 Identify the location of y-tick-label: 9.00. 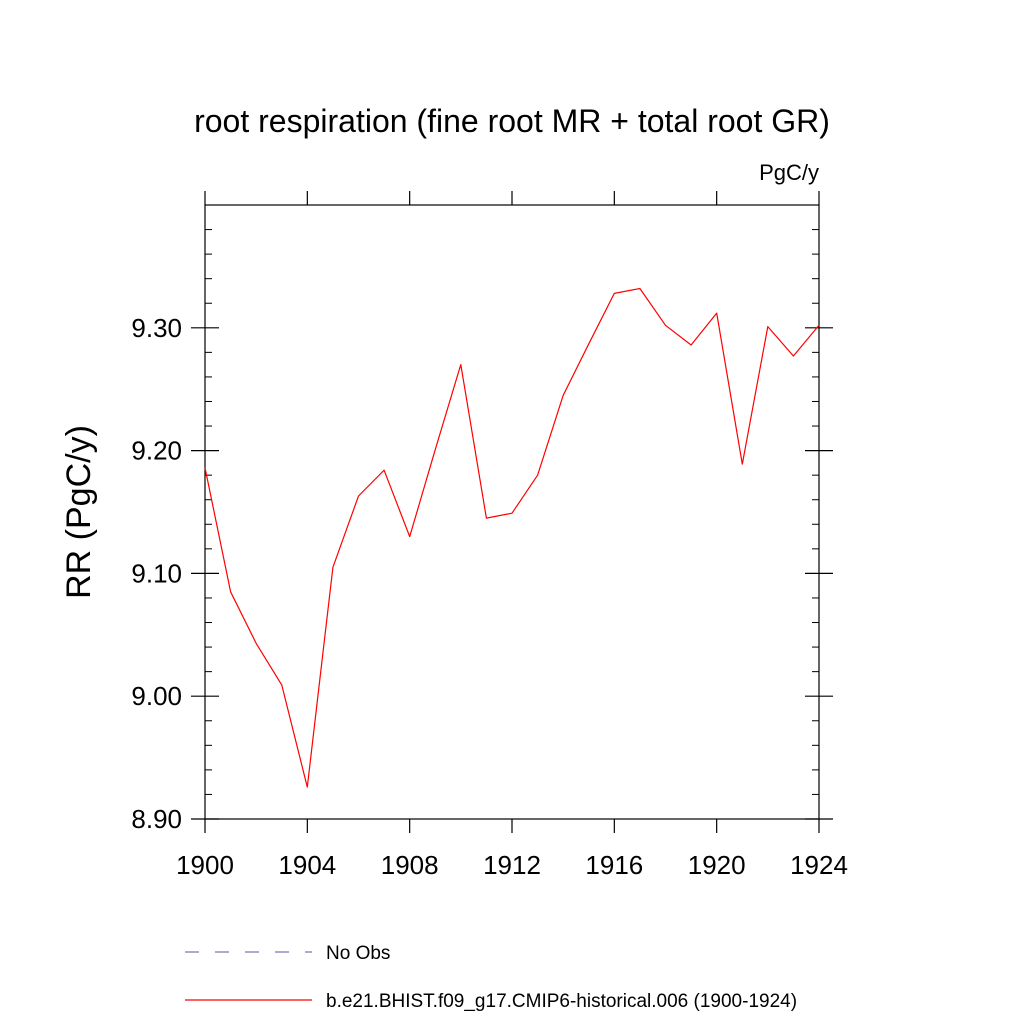
(156, 696).